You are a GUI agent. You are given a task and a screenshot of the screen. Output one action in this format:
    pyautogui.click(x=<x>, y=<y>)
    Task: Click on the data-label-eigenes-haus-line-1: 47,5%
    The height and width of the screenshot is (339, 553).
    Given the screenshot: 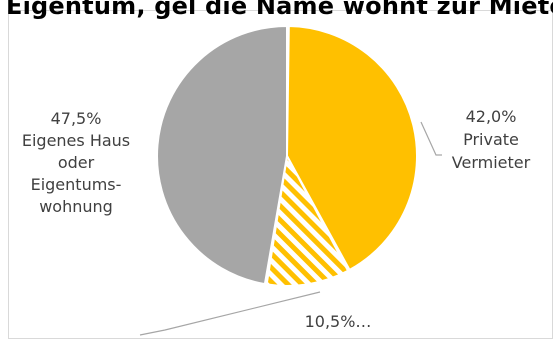 What is the action you would take?
    pyautogui.click(x=76, y=118)
    